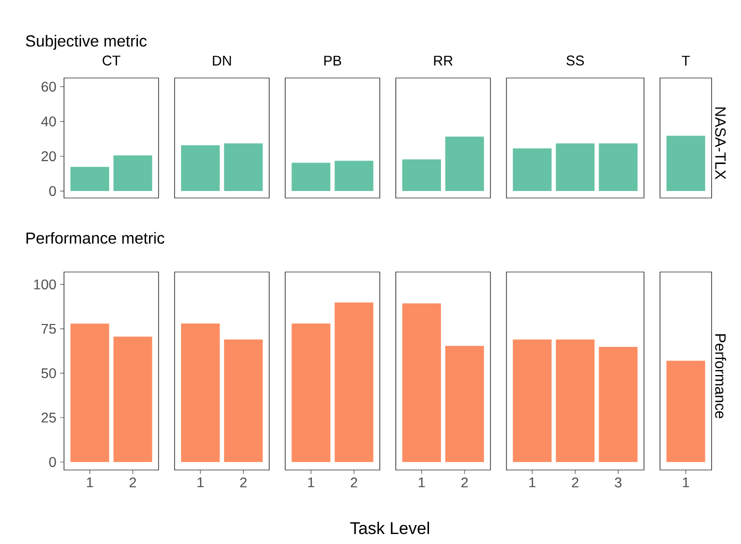  I want to click on y-tick-label: 20, so click(49, 156).